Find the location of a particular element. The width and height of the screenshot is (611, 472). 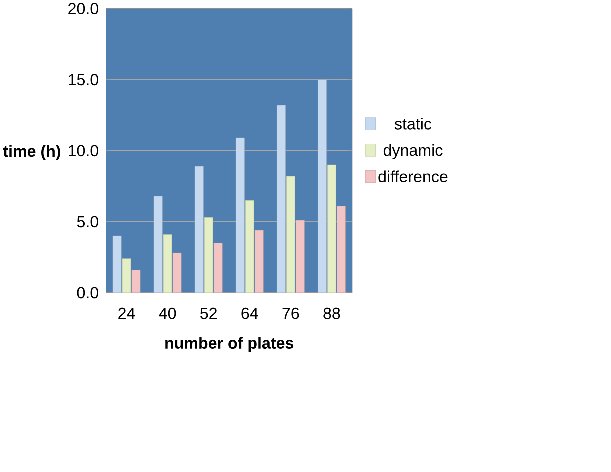

y-tick-label: 20.0 is located at coordinates (83, 9).